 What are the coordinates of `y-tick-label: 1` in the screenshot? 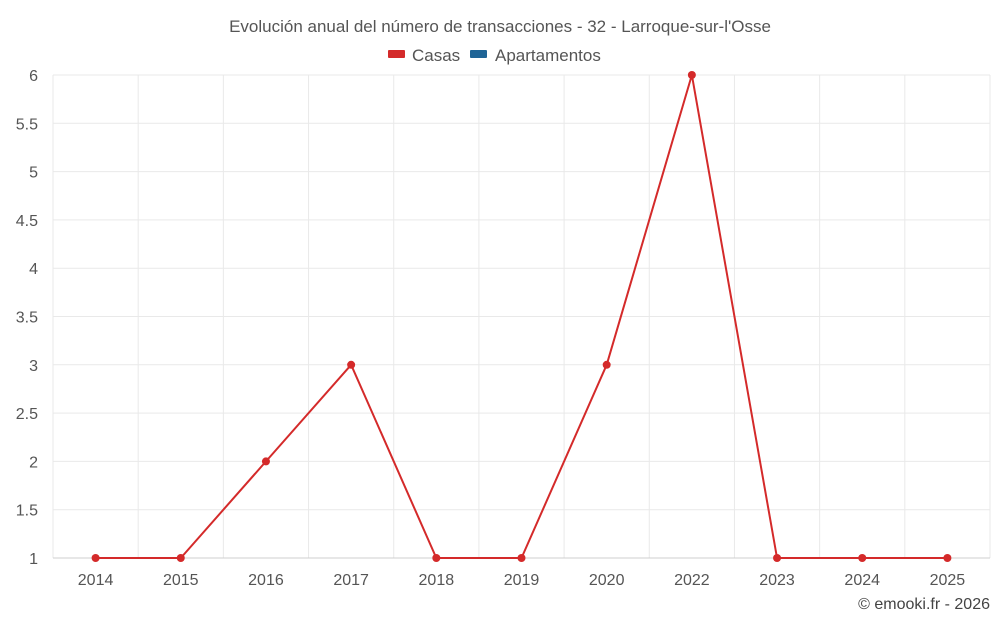 It's located at (33, 559).